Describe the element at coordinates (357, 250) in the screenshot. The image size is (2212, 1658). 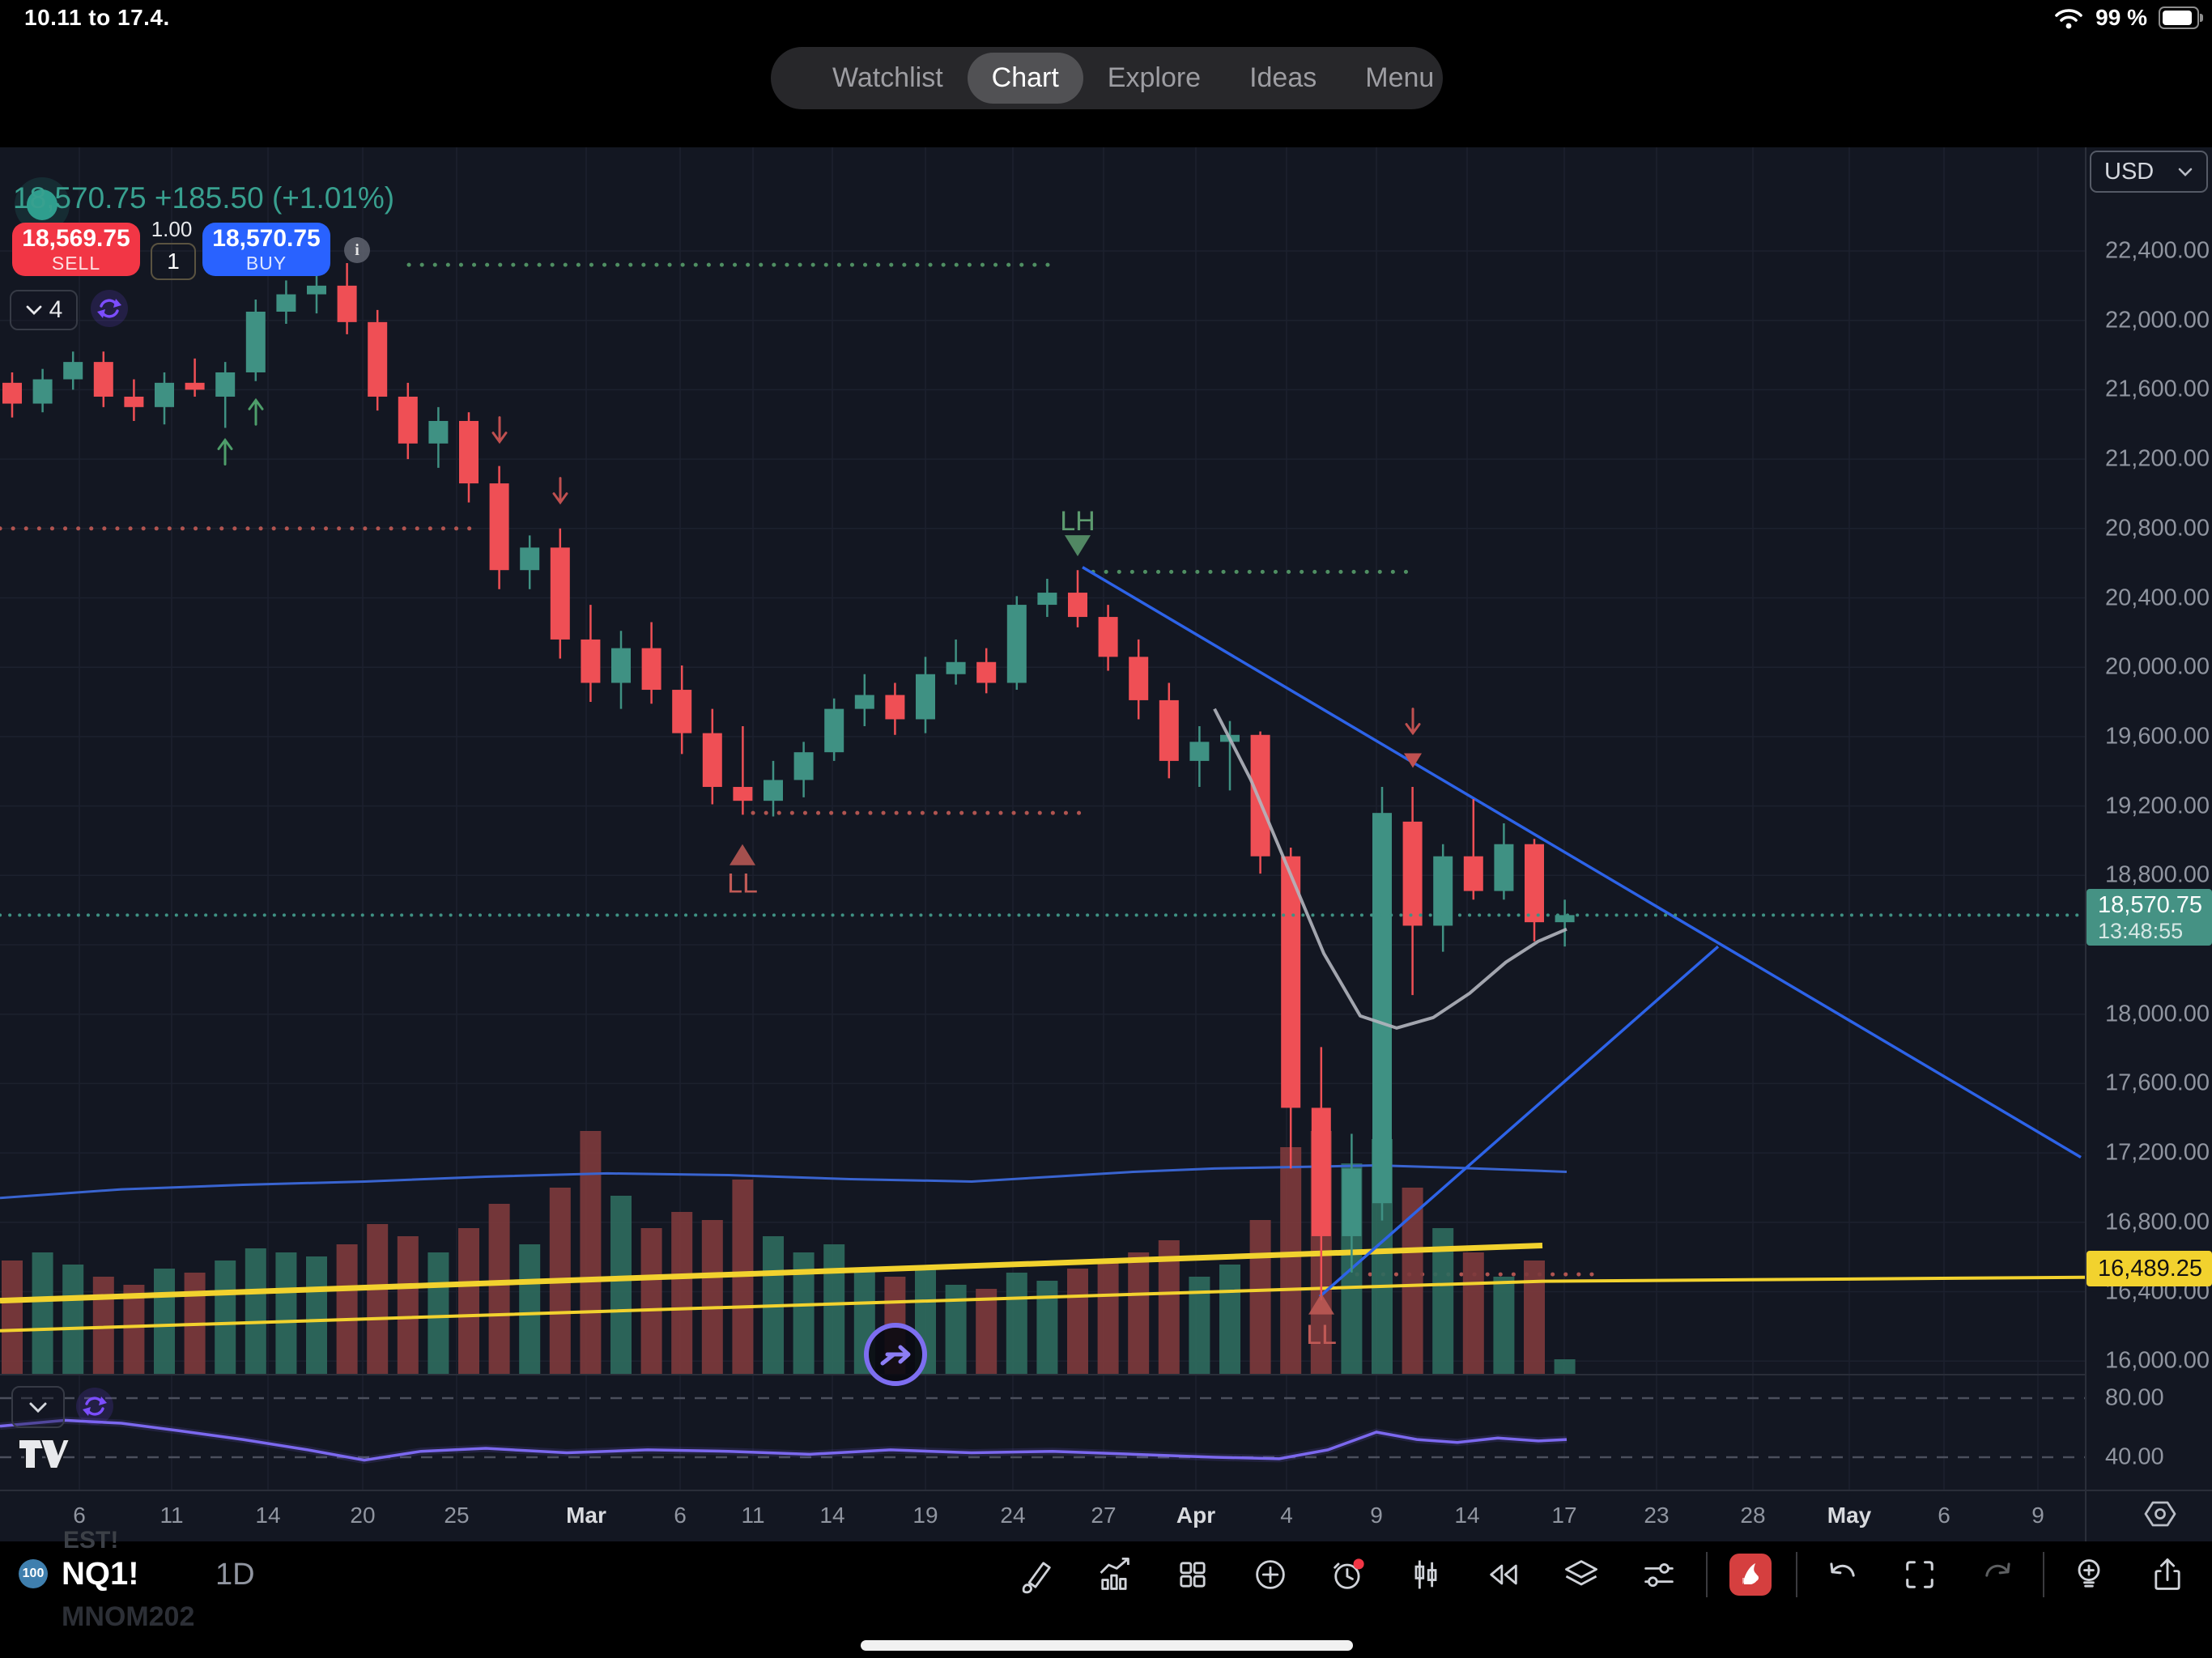
I see `info-icon: i` at that location.